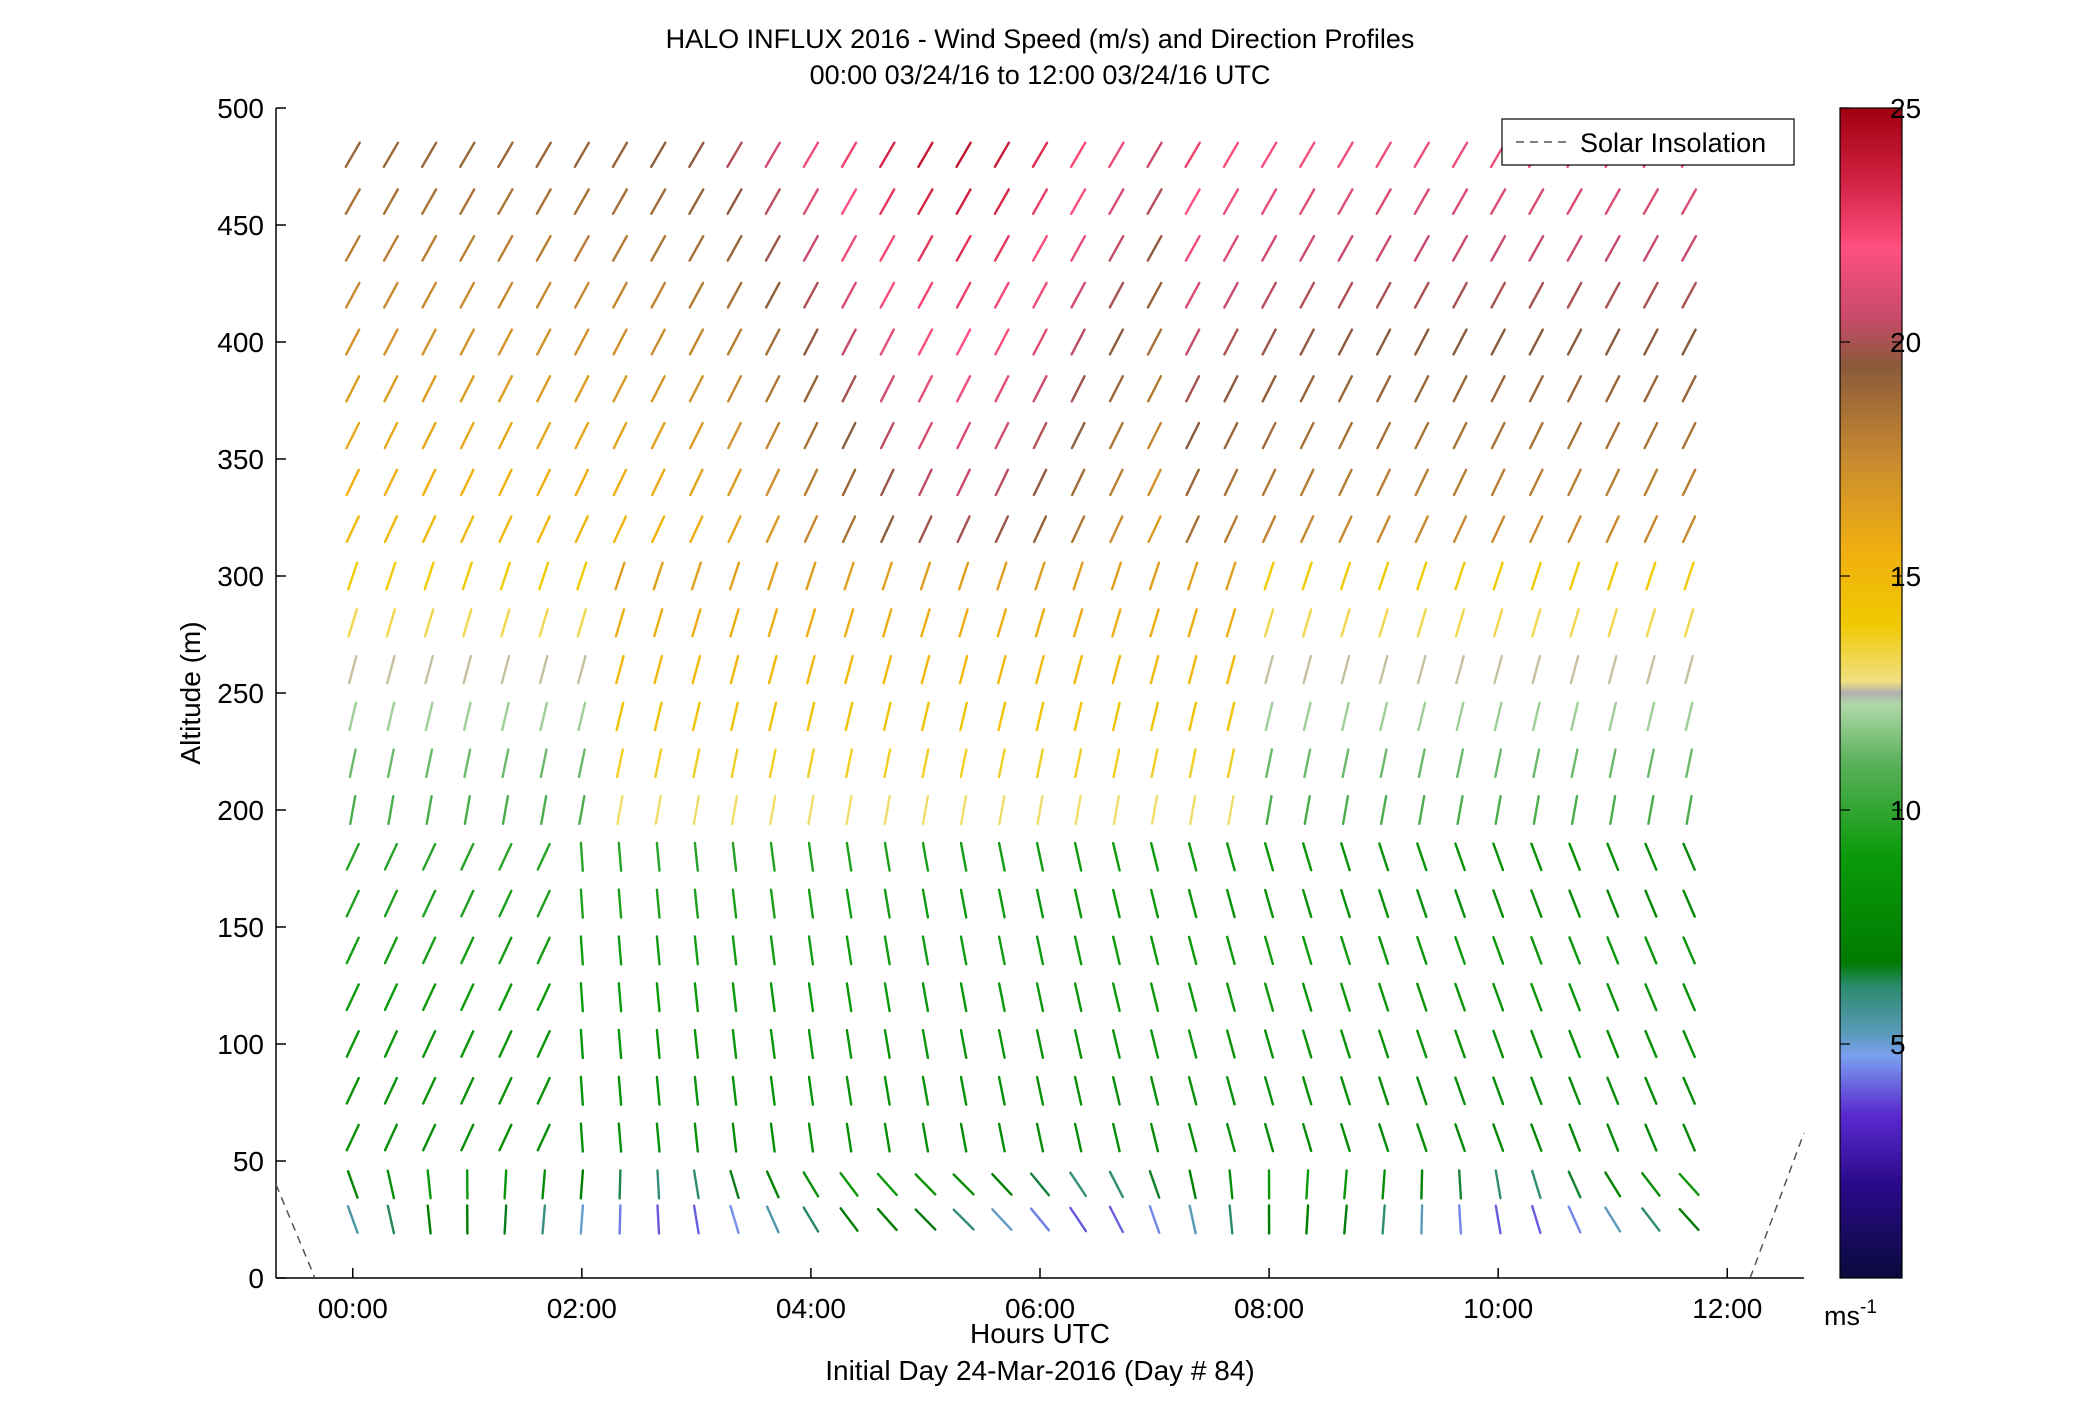 The width and height of the screenshot is (2098, 1425). Describe the element at coordinates (1040, 1205) in the screenshot. I see `solar-insolation-line` at that location.